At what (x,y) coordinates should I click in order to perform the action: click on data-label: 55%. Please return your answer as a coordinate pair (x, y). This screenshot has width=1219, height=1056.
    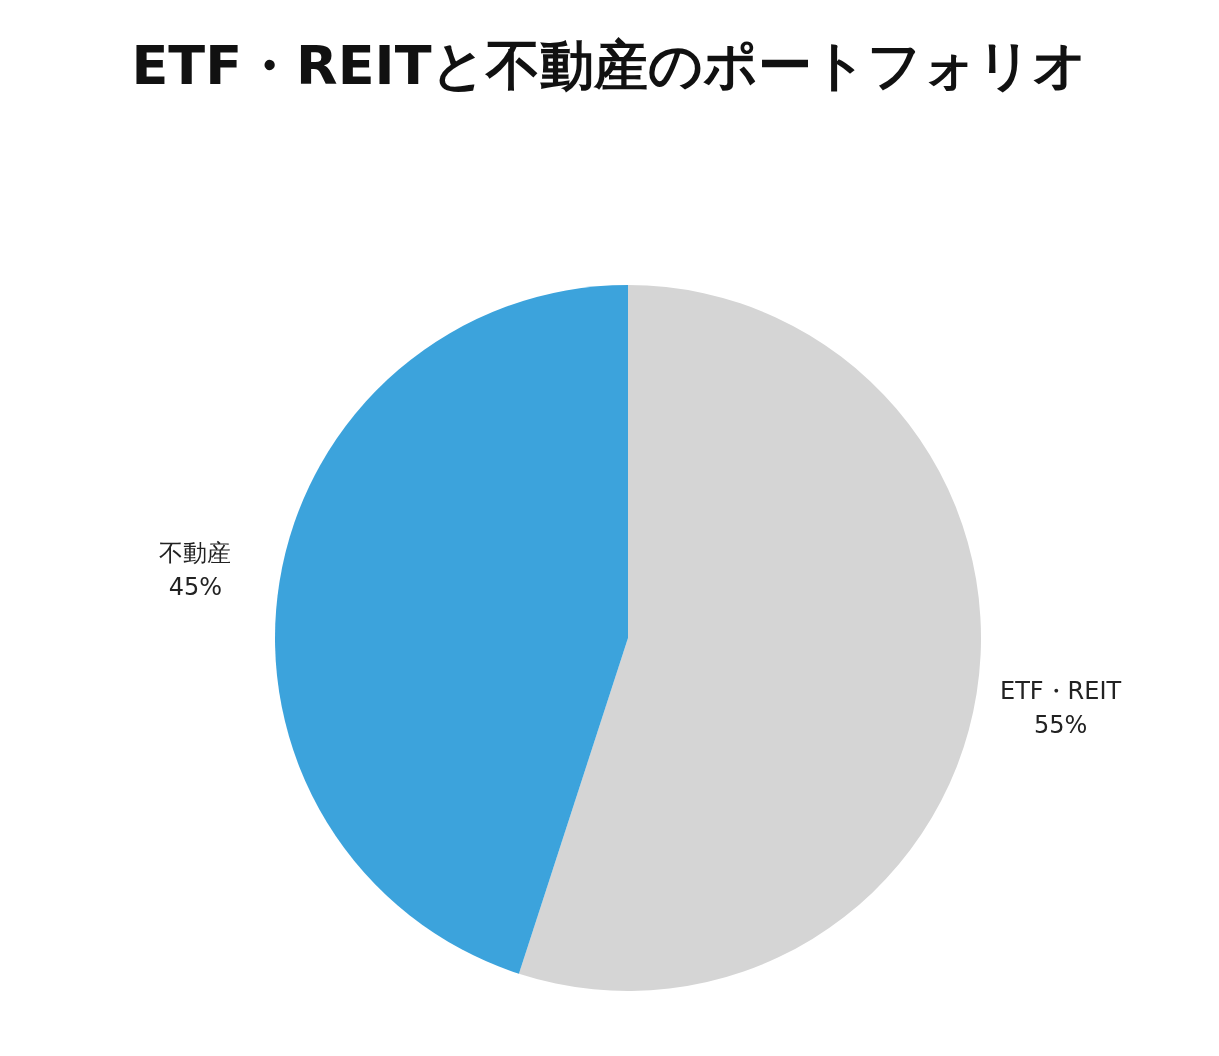
    Looking at the image, I should click on (1060, 724).